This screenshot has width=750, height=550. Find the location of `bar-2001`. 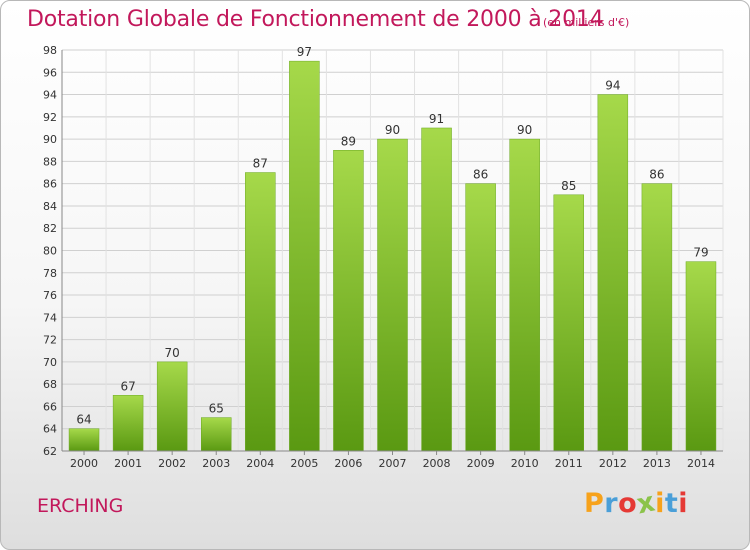

bar-2001 is located at coordinates (128, 423).